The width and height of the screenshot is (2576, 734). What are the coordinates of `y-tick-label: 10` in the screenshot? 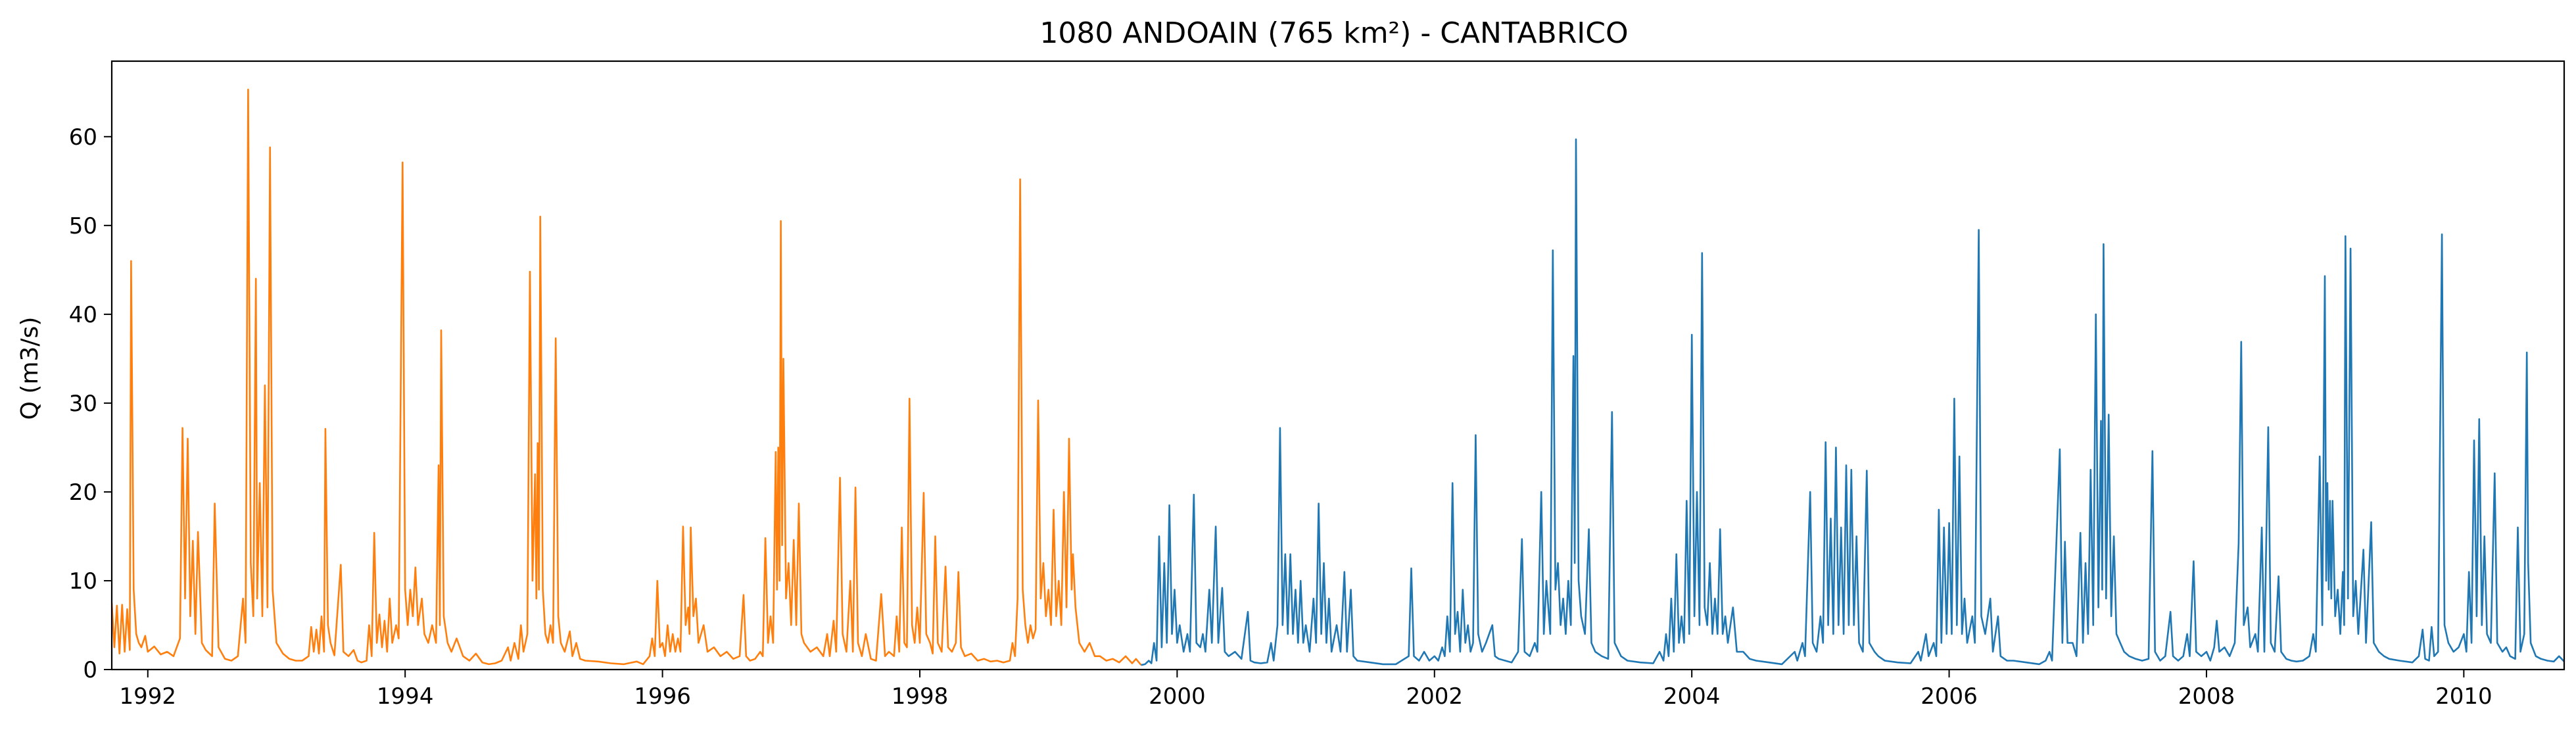 It's located at (83, 581).